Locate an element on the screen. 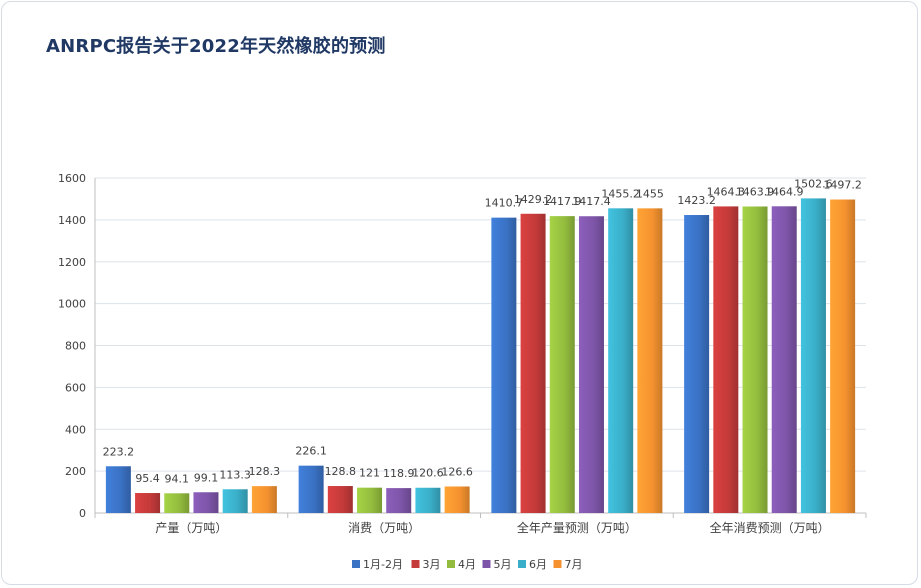  data-label: 128.8 is located at coordinates (341, 471).